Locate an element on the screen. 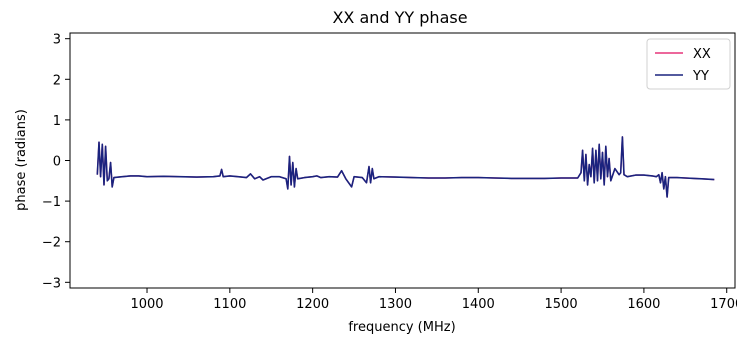  x-tick-label: 1600 is located at coordinates (643, 304).